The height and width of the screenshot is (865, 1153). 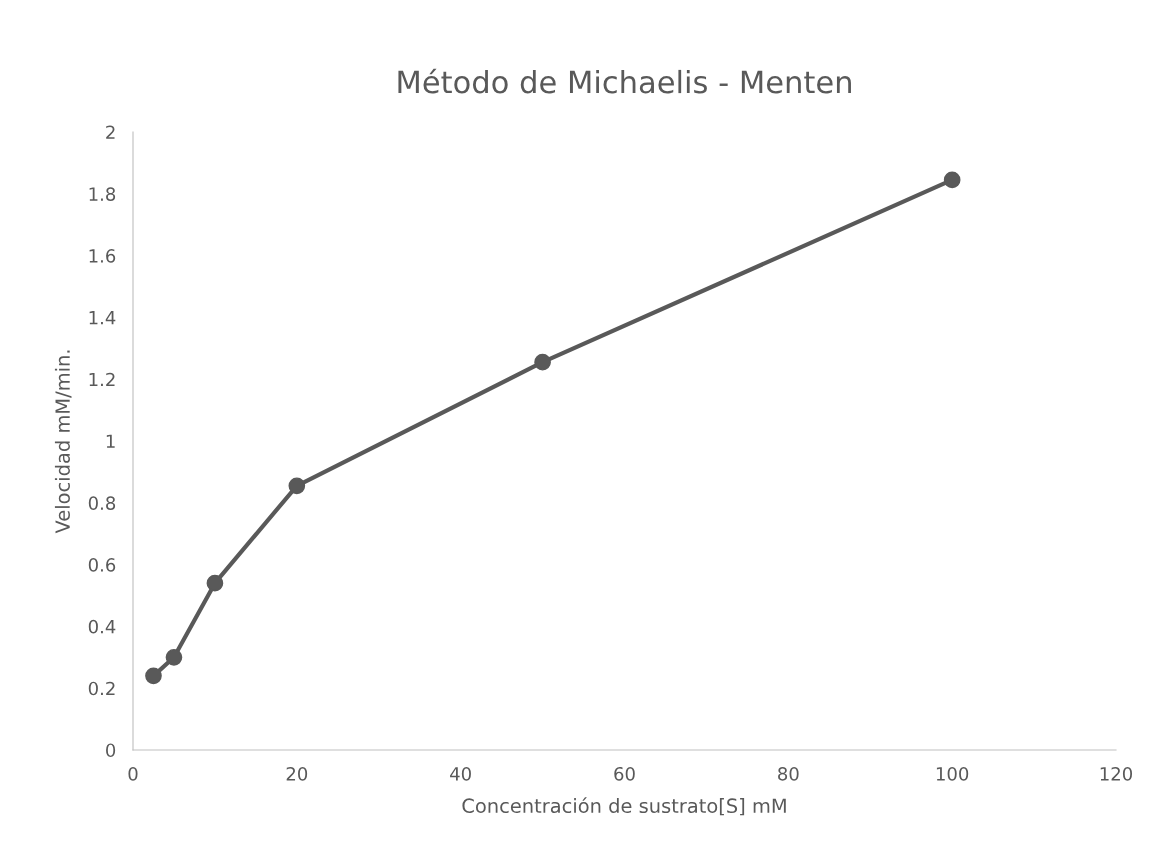 What do you see at coordinates (1116, 773) in the screenshot?
I see `x-tick-label: 120` at bounding box center [1116, 773].